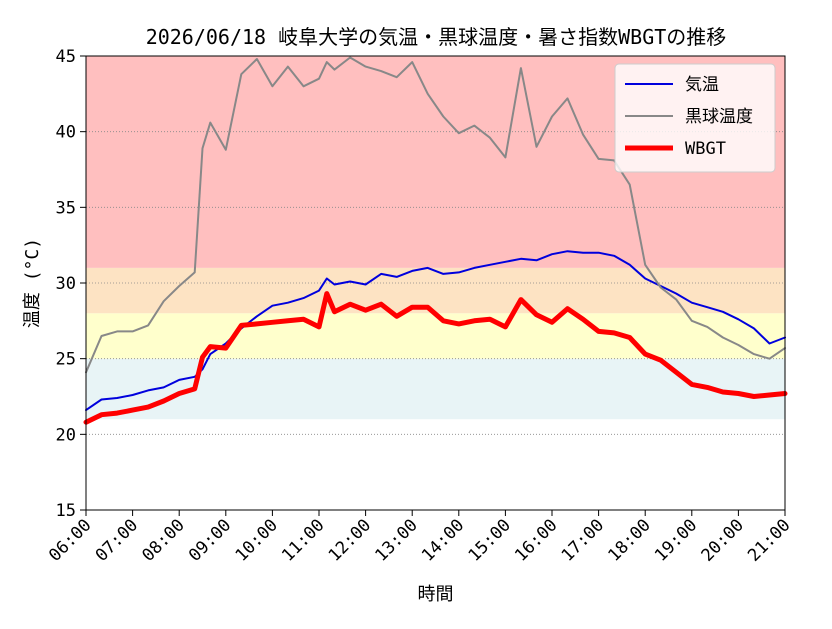  What do you see at coordinates (719, 117) in the screenshot?
I see `legend-label-1: 黒球温度` at bounding box center [719, 117].